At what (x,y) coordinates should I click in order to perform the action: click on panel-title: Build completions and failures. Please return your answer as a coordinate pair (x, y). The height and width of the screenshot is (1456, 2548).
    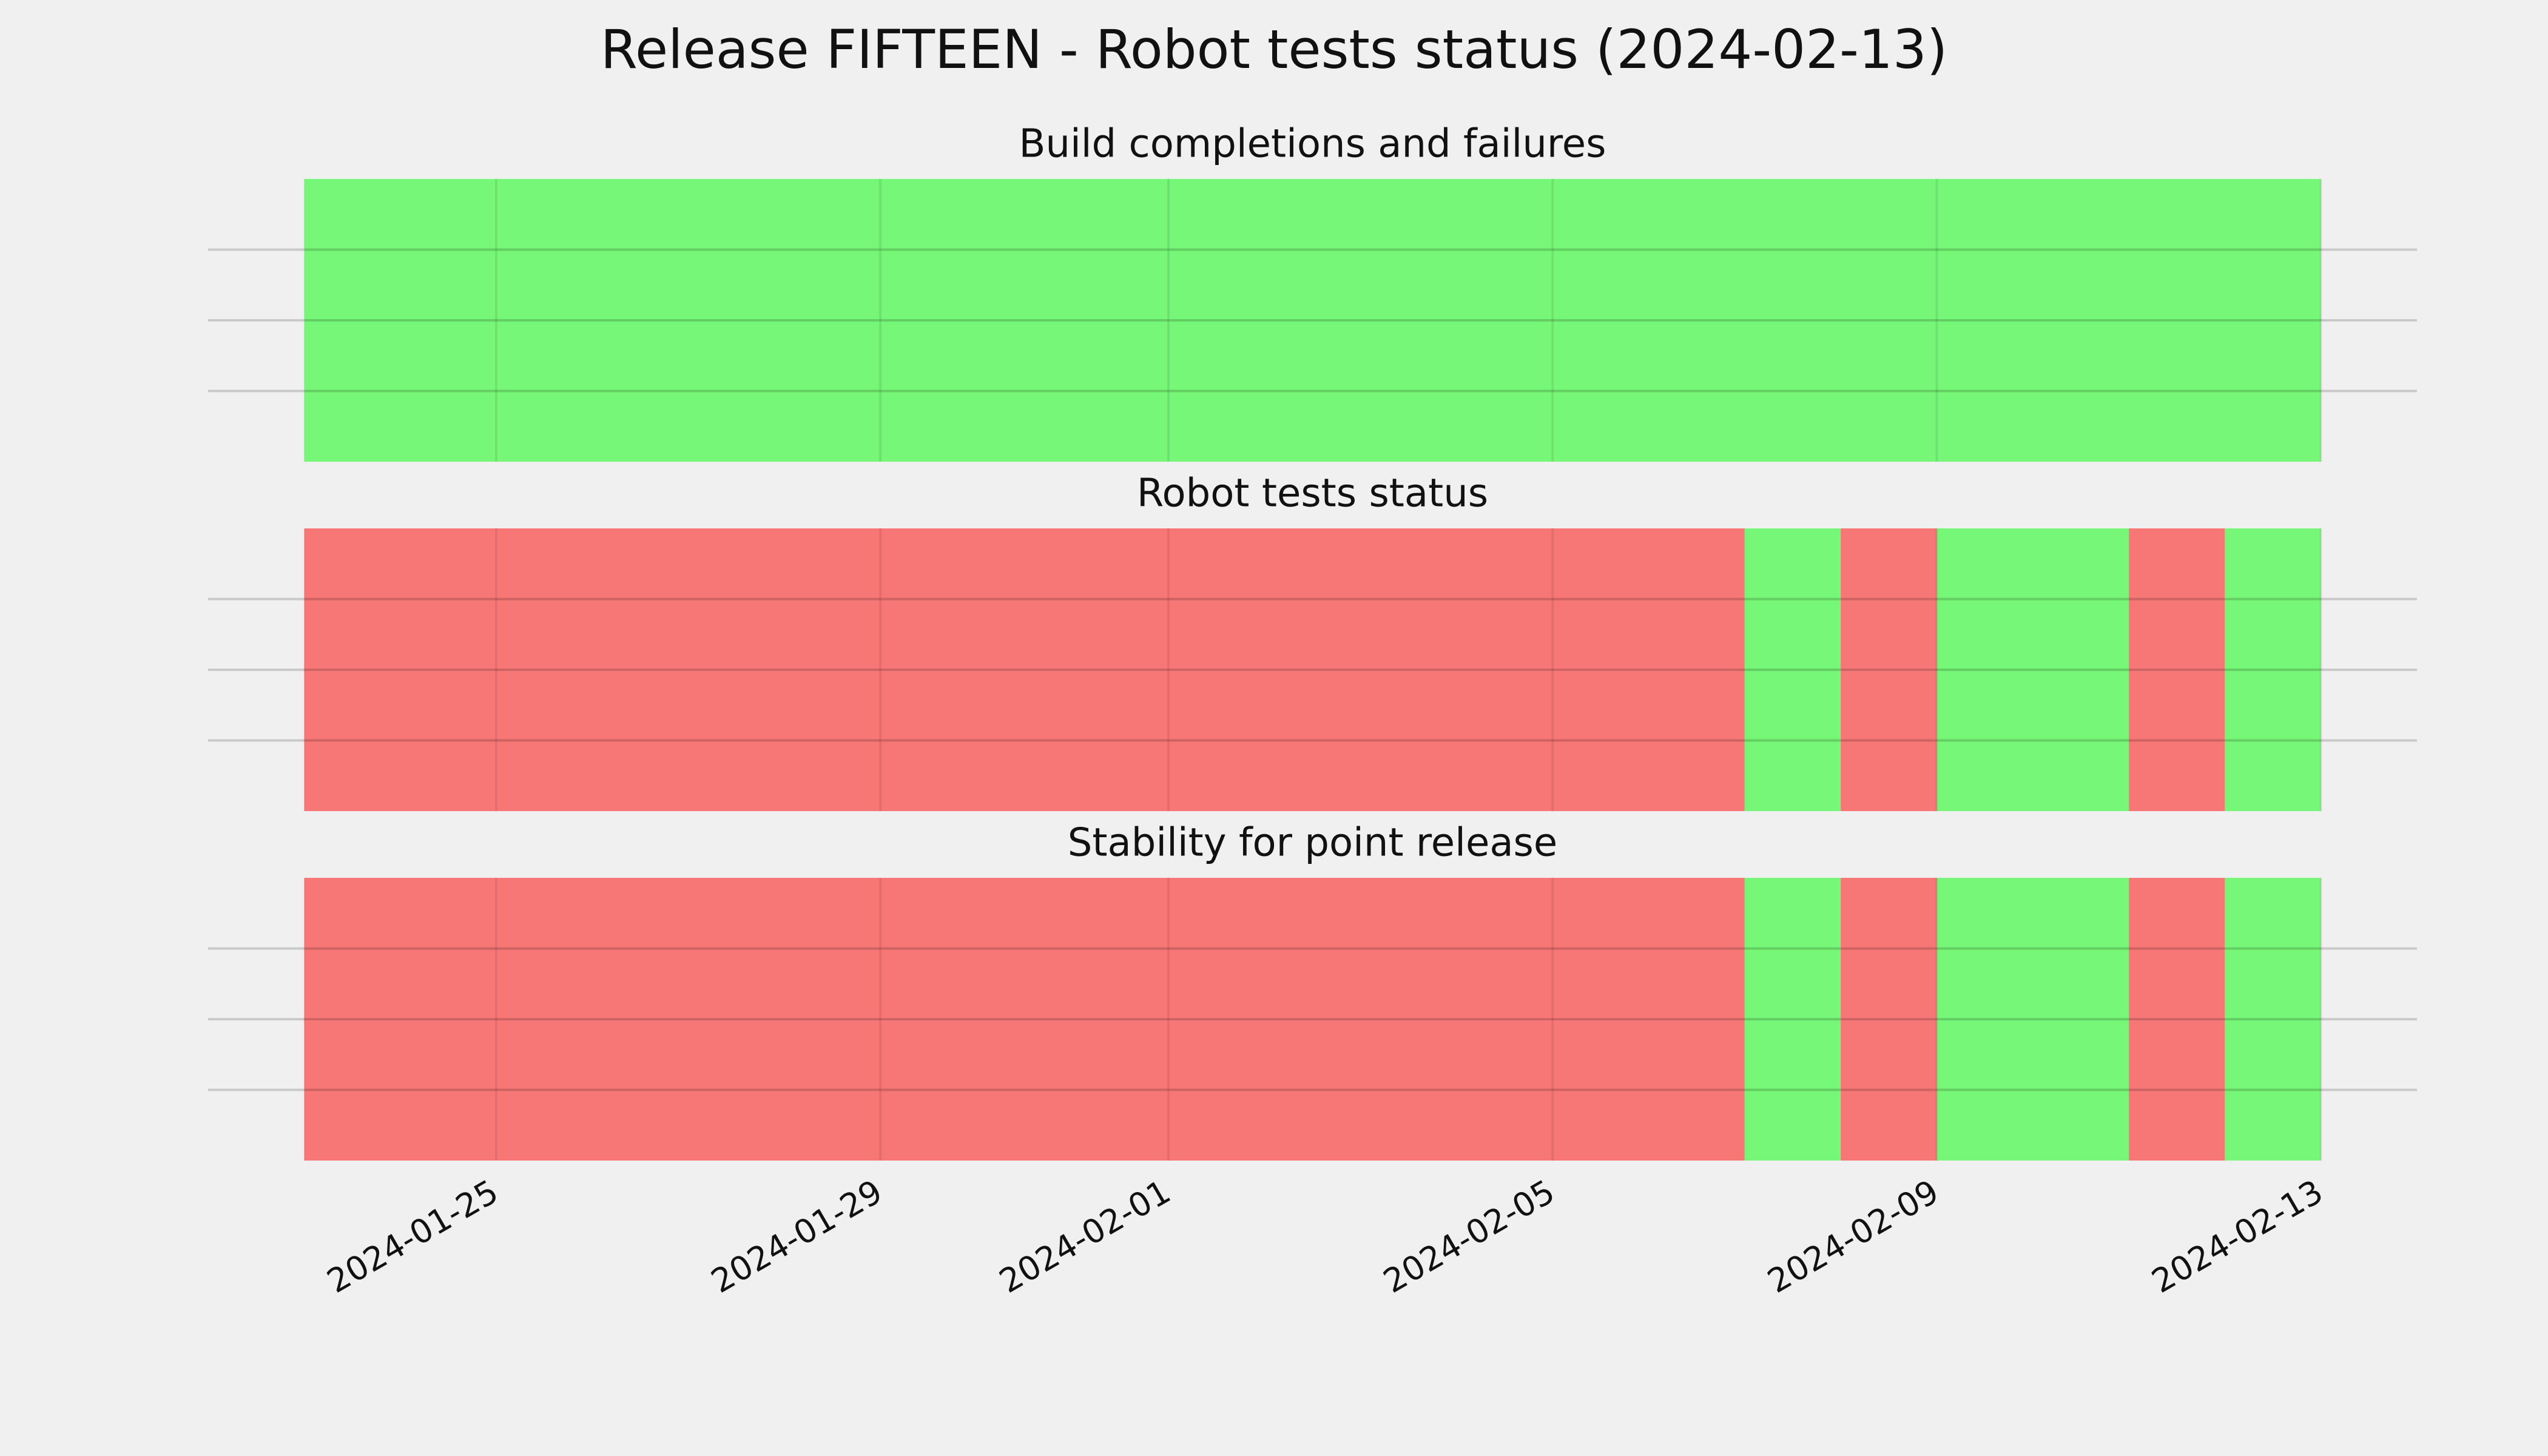
    Looking at the image, I should click on (1312, 144).